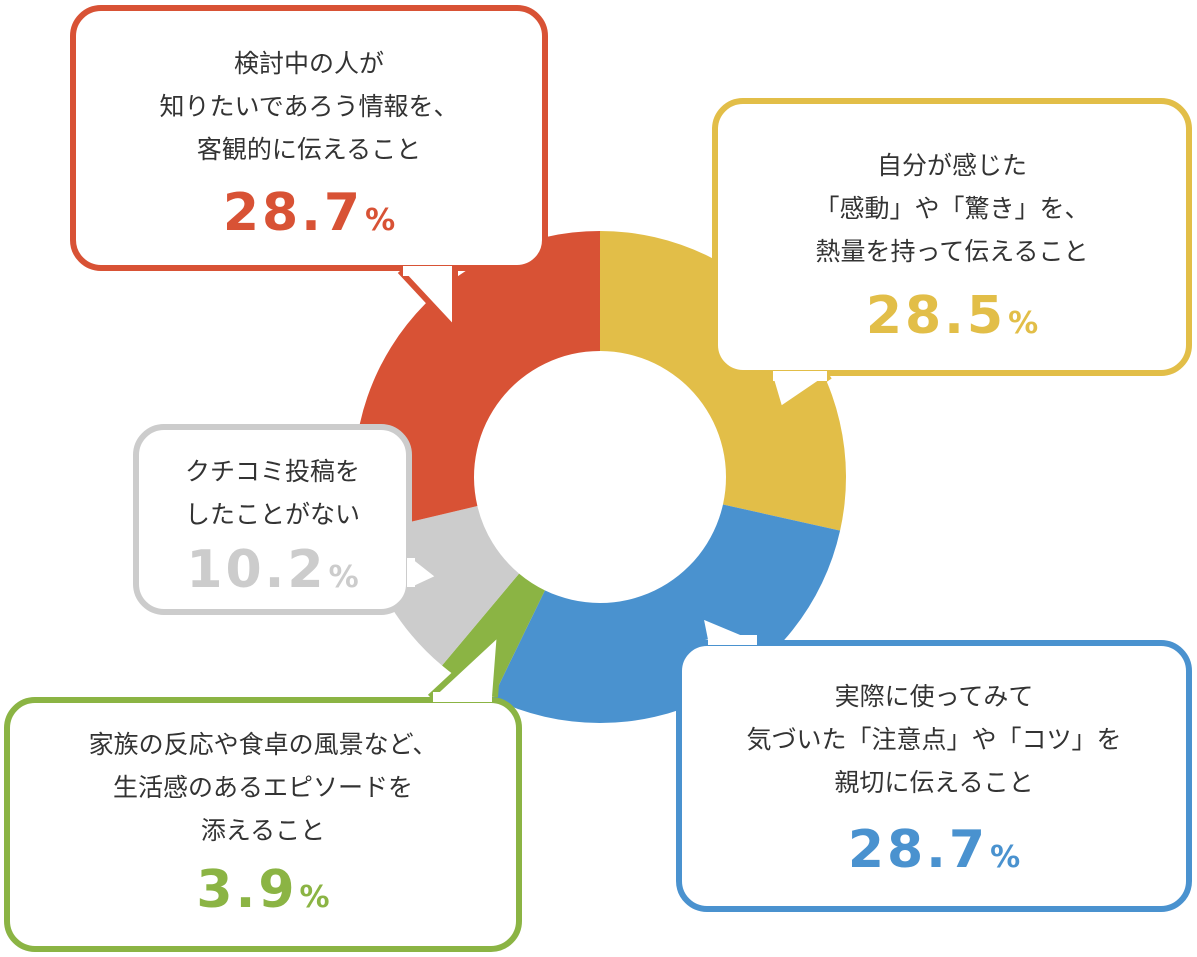 The height and width of the screenshot is (957, 1197). What do you see at coordinates (427, 271) in the screenshot?
I see `callout-pointer-joint-objective` at bounding box center [427, 271].